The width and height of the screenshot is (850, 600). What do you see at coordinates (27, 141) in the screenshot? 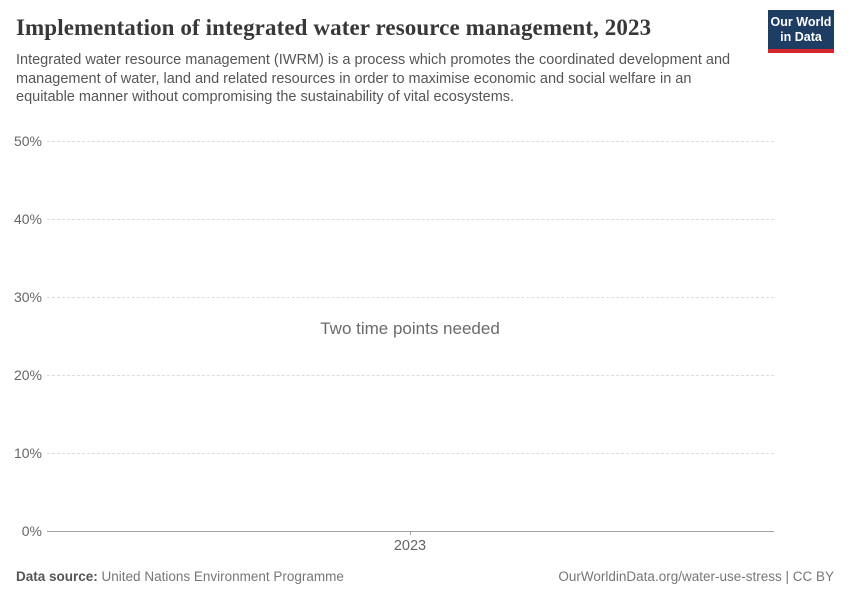
I see `y-axis-tick-label: 50%` at bounding box center [27, 141].